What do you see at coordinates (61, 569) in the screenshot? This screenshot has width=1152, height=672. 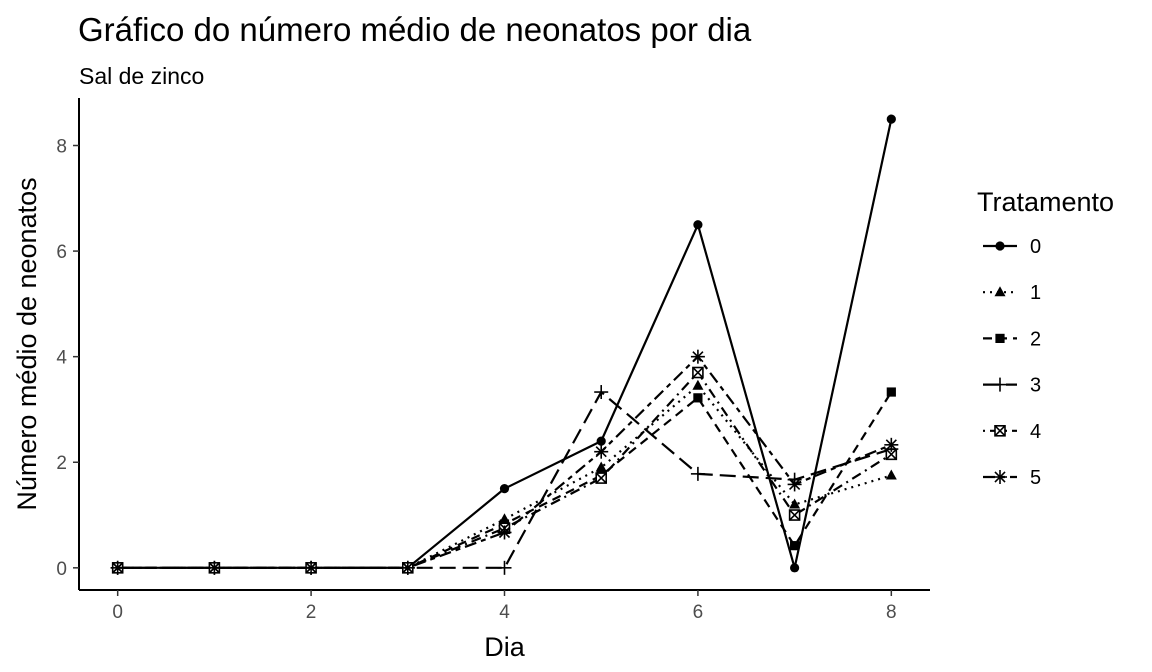 I see `y-tick-label: 0` at bounding box center [61, 569].